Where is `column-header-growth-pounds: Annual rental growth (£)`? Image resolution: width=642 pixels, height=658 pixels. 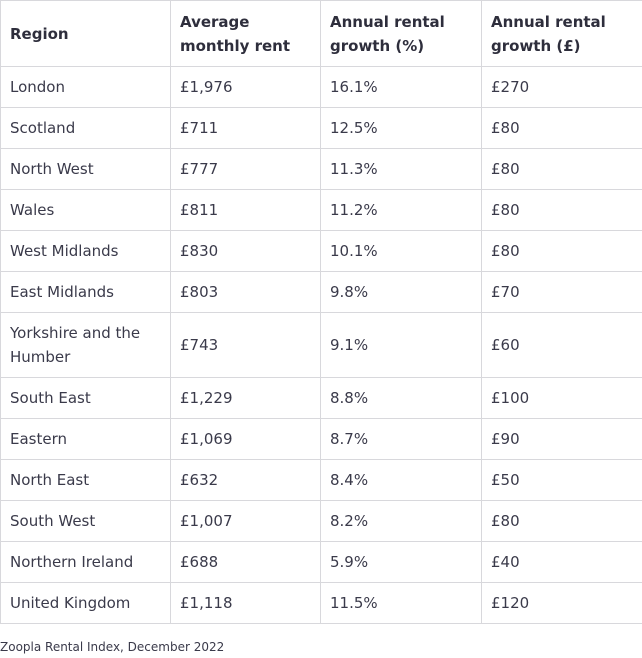
column-header-growth-pounds: Annual rental growth (£) is located at coordinates (561, 33).